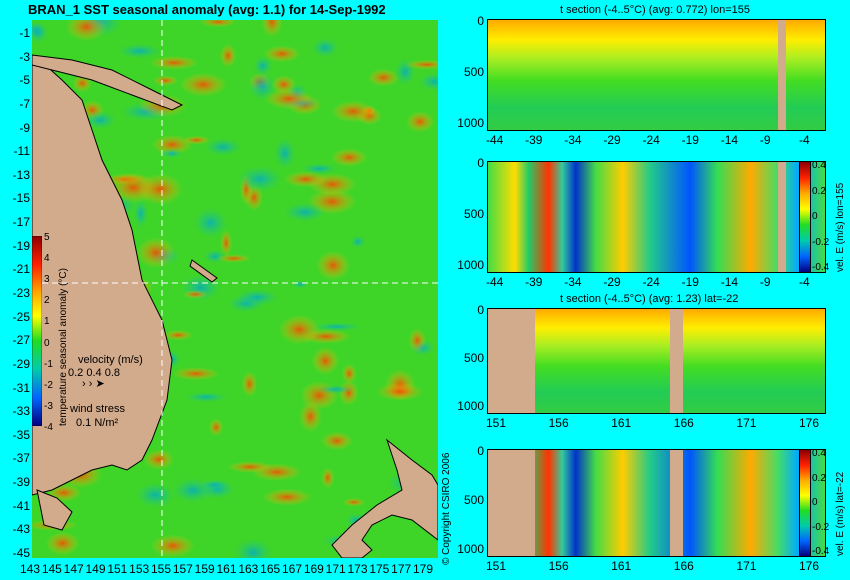  I want to click on new-caledonia-land, so click(203, 271).